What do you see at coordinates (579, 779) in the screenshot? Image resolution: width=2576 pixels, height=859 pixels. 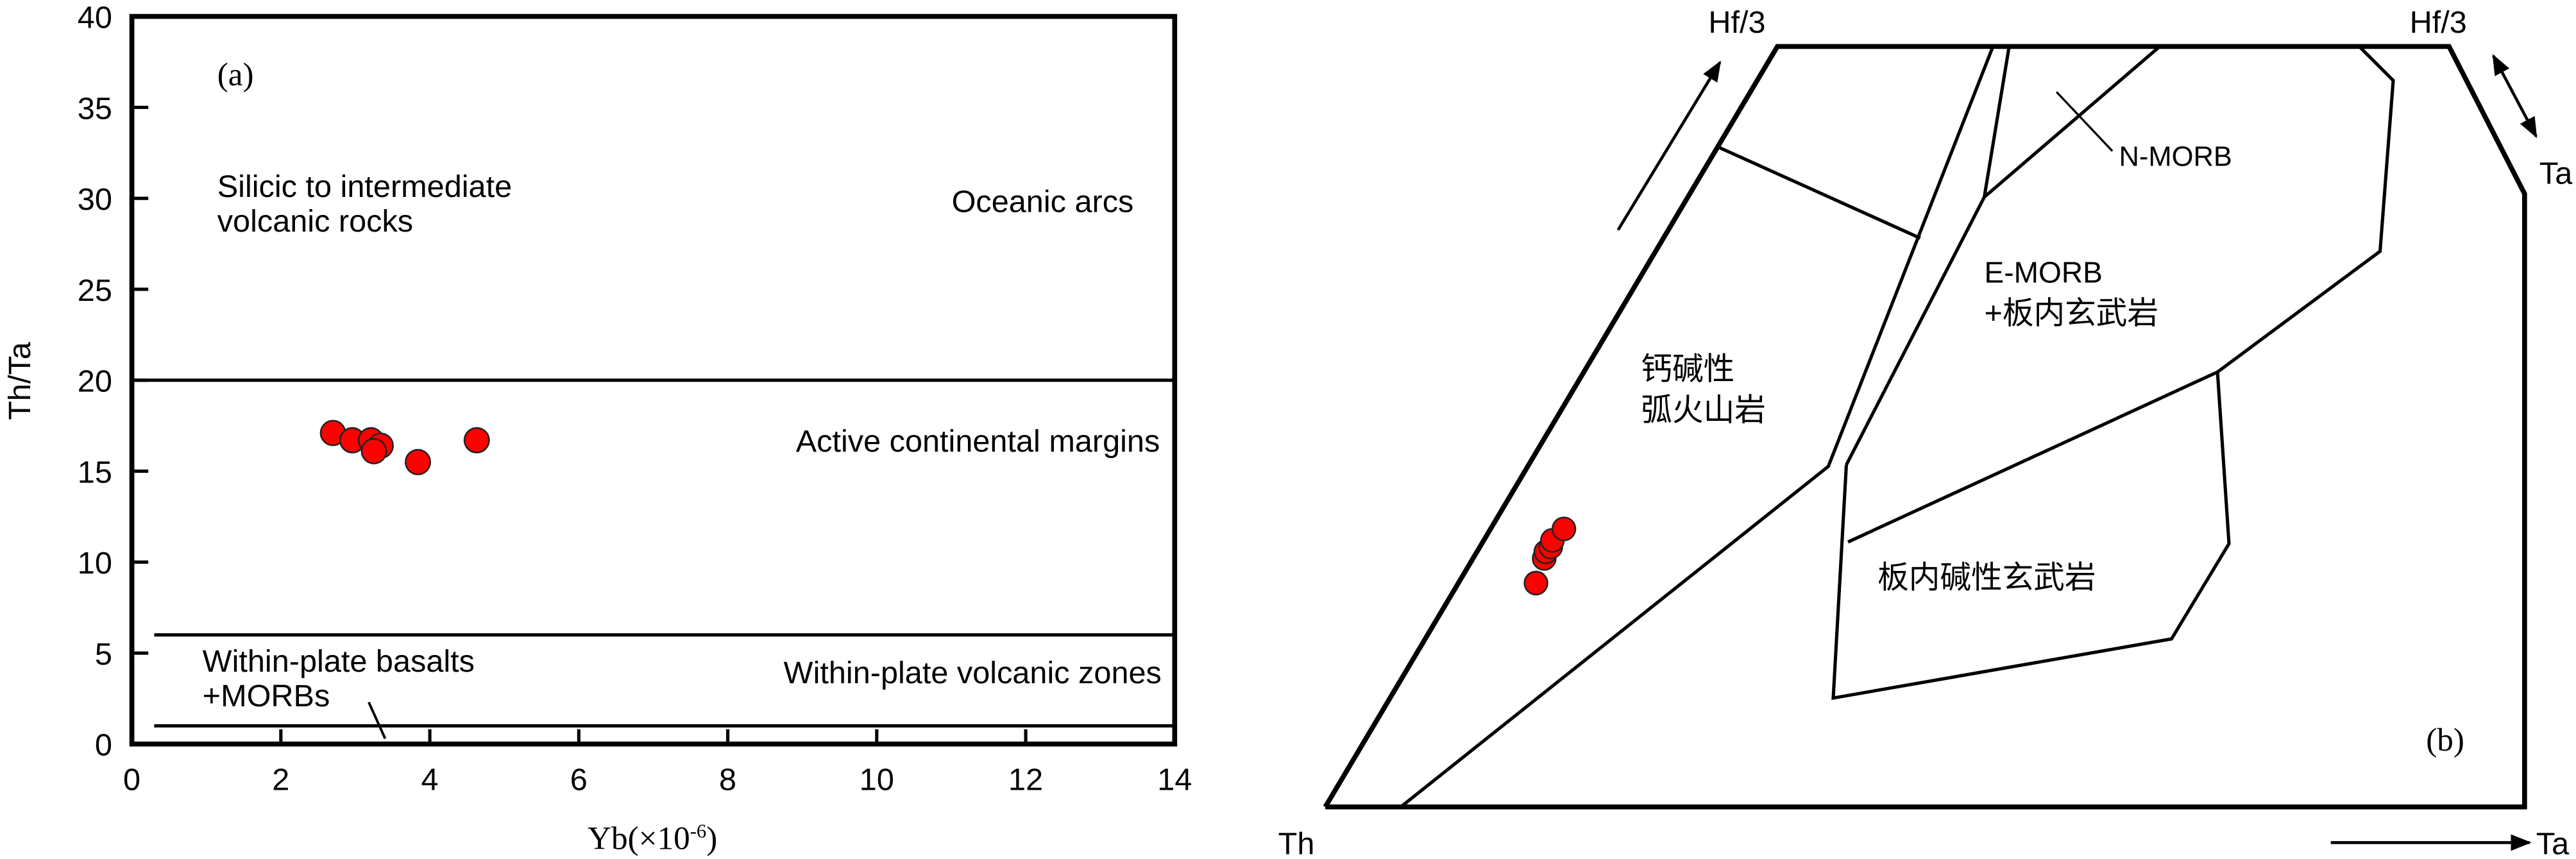 I see `x-tick-label: 6` at bounding box center [579, 779].